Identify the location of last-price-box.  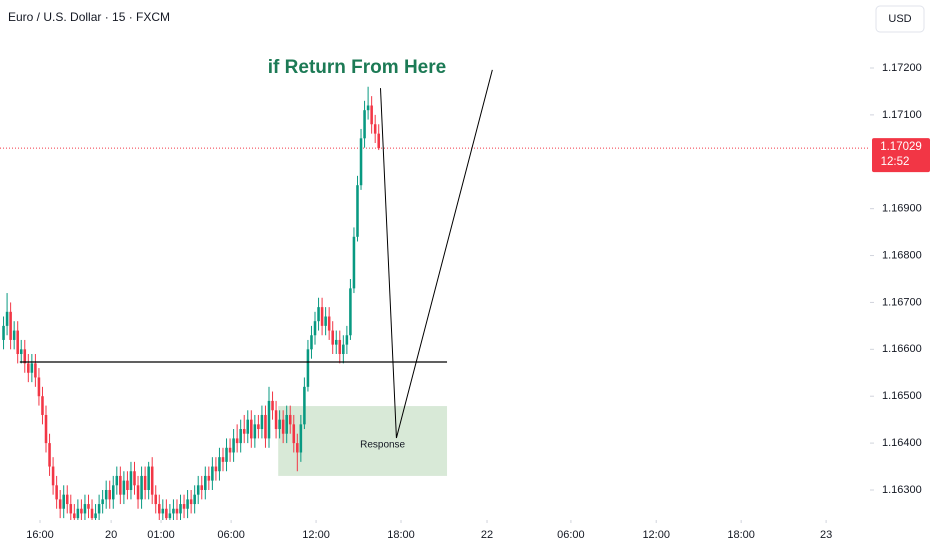
(901, 155).